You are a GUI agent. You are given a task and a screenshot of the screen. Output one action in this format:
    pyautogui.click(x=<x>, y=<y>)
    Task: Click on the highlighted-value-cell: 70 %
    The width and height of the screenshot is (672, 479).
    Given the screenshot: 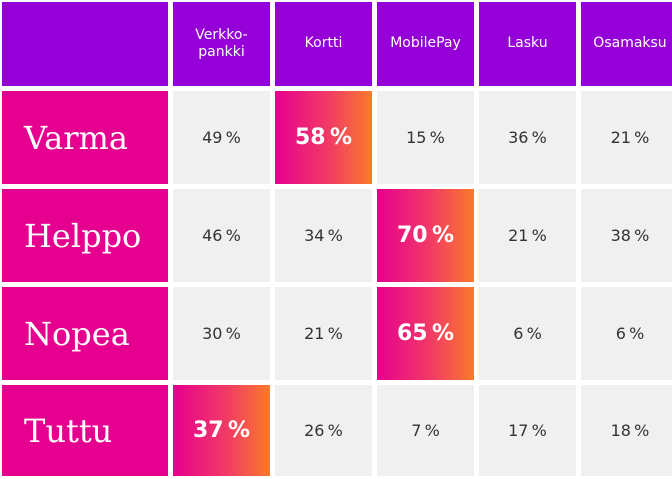 What is the action you would take?
    pyautogui.click(x=425, y=235)
    